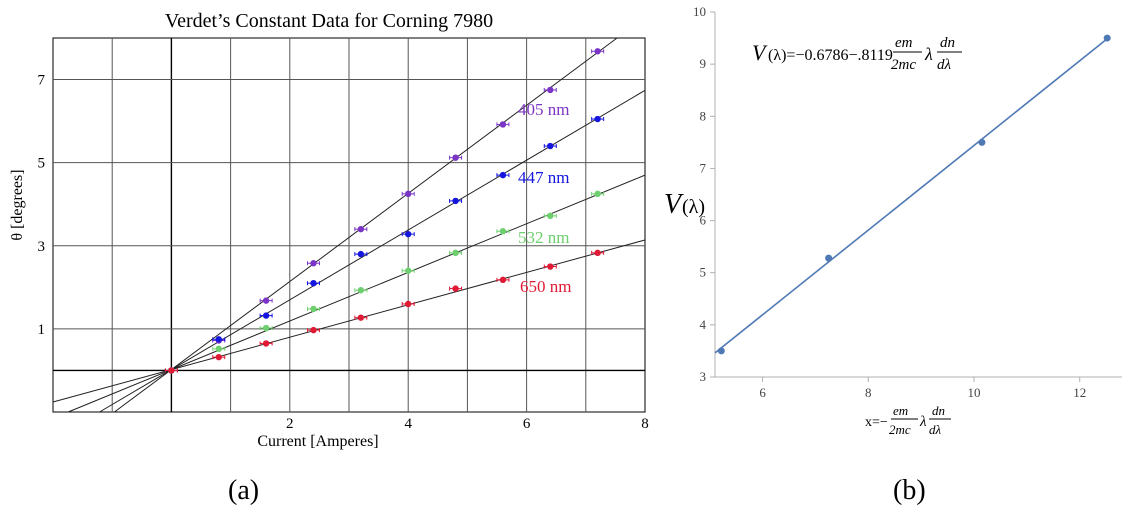 The height and width of the screenshot is (507, 1140). I want to click on caption-a: (a), so click(244, 490).